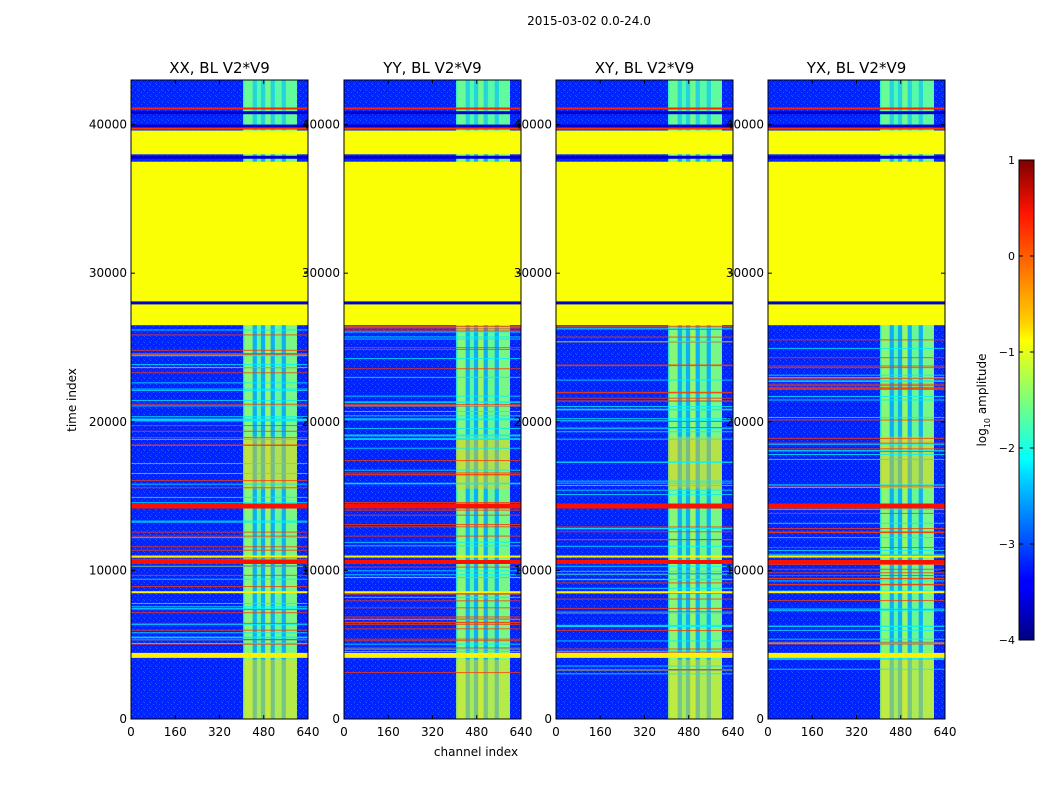 This screenshot has width=1050, height=800. I want to click on panel-title: YX, BL V2*V9, so click(856, 68).